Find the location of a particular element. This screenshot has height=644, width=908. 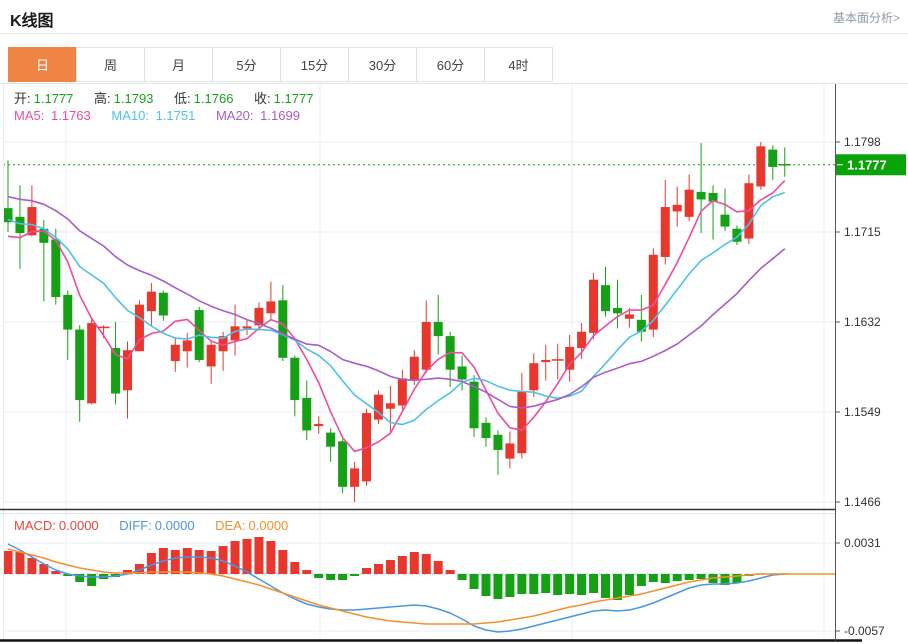

open-label: 开: is located at coordinates (22, 98).